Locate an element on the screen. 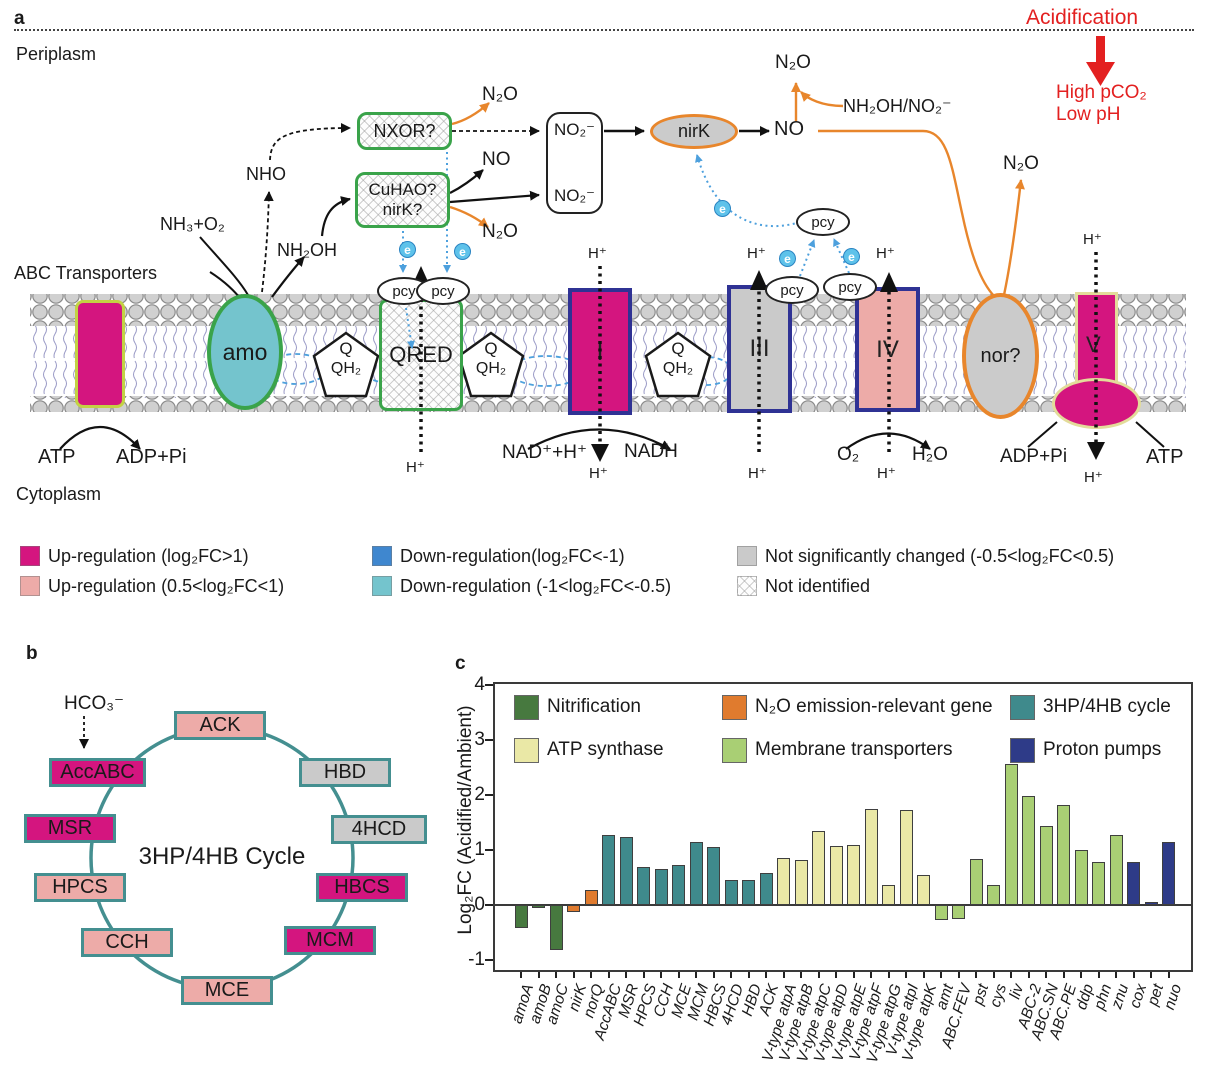 The height and width of the screenshot is (1080, 1208). x-tick-mark-V-type atpI is located at coordinates (906, 975).